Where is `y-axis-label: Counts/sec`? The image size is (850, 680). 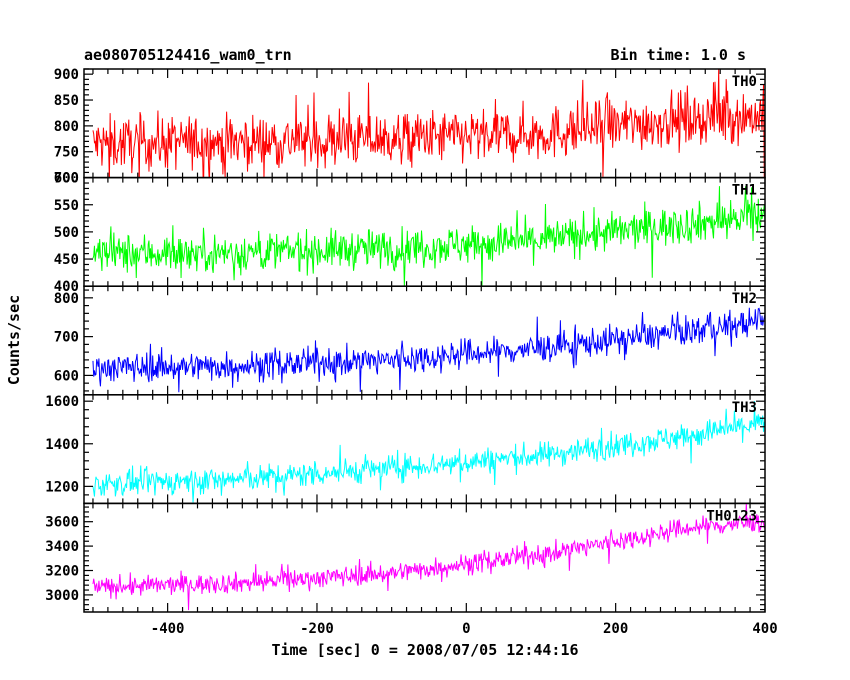
y-axis-label: Counts/sec is located at coordinates (14, 340).